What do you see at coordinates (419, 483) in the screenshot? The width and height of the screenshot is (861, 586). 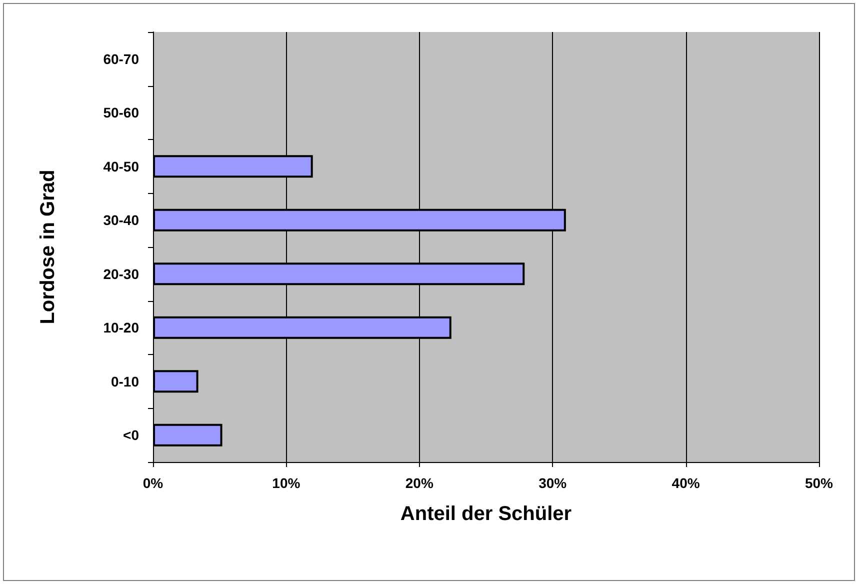 I see `x-tick-label: 20%` at bounding box center [419, 483].